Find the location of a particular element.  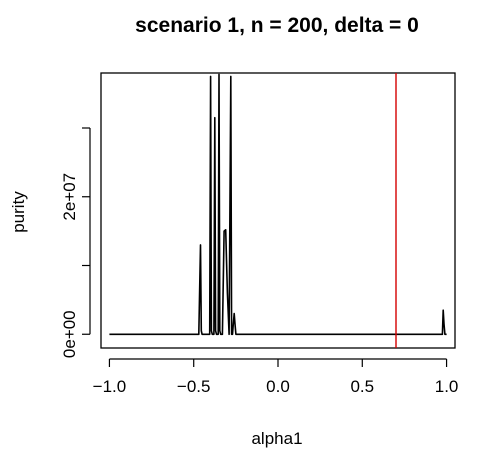

x-tick-label: 0.0 is located at coordinates (278, 386).